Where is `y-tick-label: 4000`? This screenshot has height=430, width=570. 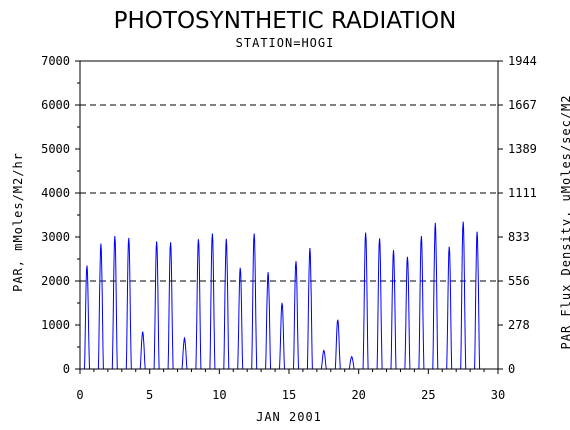
y-tick-label: 4000 is located at coordinates (55, 193).